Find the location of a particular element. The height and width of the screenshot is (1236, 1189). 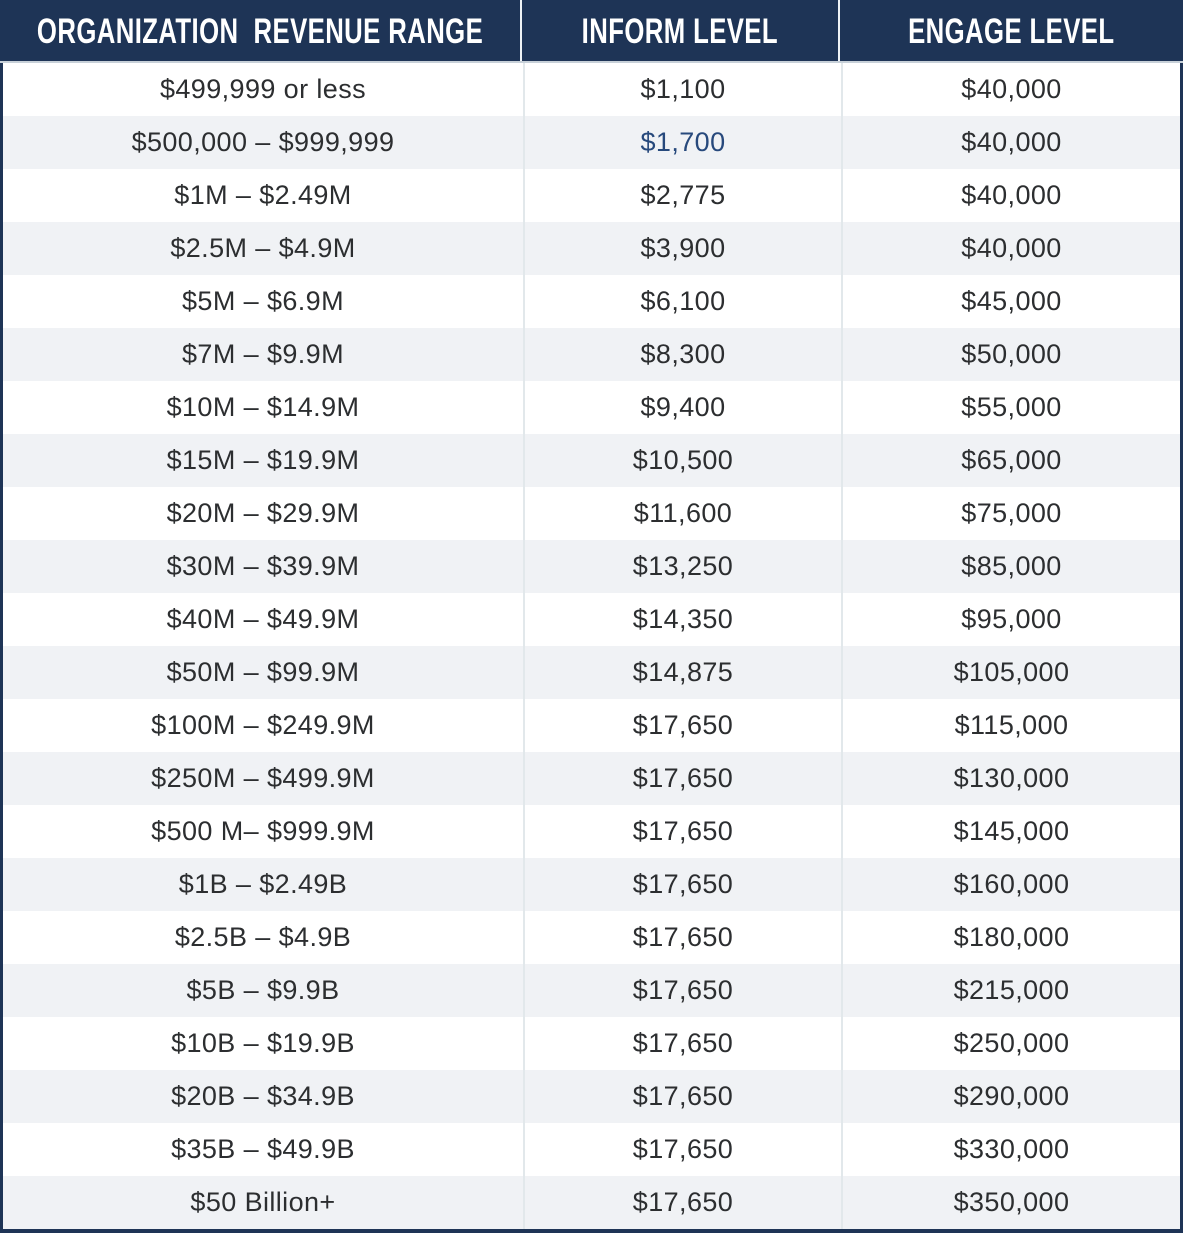

table-row: $500,000 – $999,999 $1,700 $40,000 is located at coordinates (591, 142).